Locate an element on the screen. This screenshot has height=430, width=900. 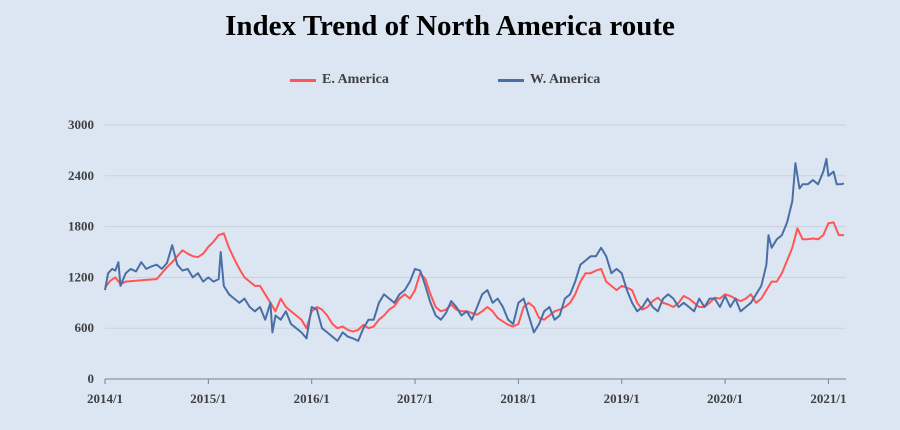
y-tick-label: 0 is located at coordinates (91, 378).